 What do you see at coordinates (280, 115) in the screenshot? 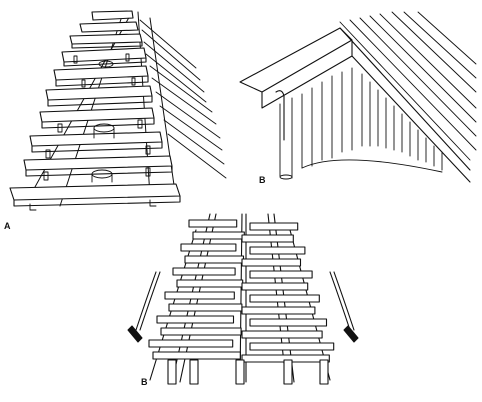
I see `hanger-hook` at bounding box center [280, 115].